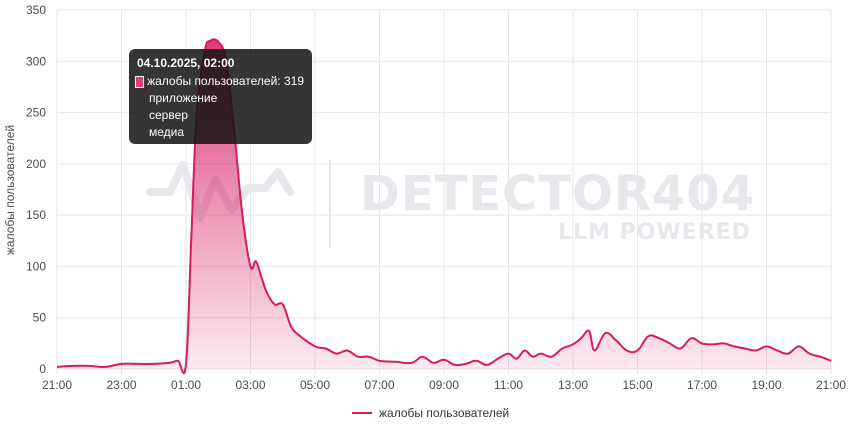  What do you see at coordinates (766, 385) in the screenshot?
I see `x-tick-label: 19:00` at bounding box center [766, 385].